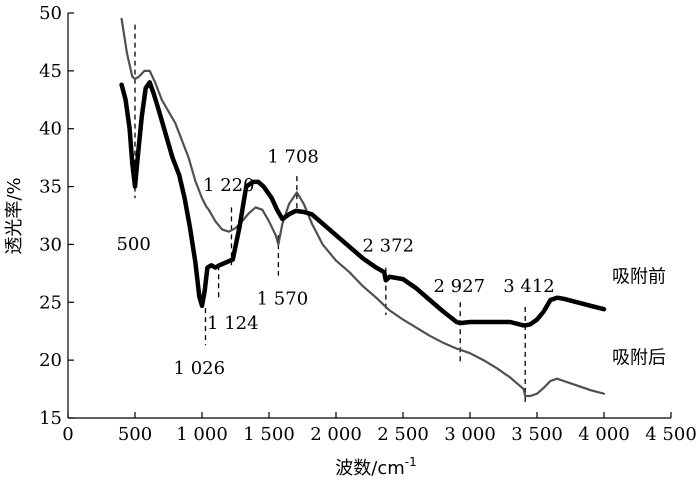 This screenshot has height=481, width=700. I want to click on x-tick-label: 2 000, so click(336, 434).